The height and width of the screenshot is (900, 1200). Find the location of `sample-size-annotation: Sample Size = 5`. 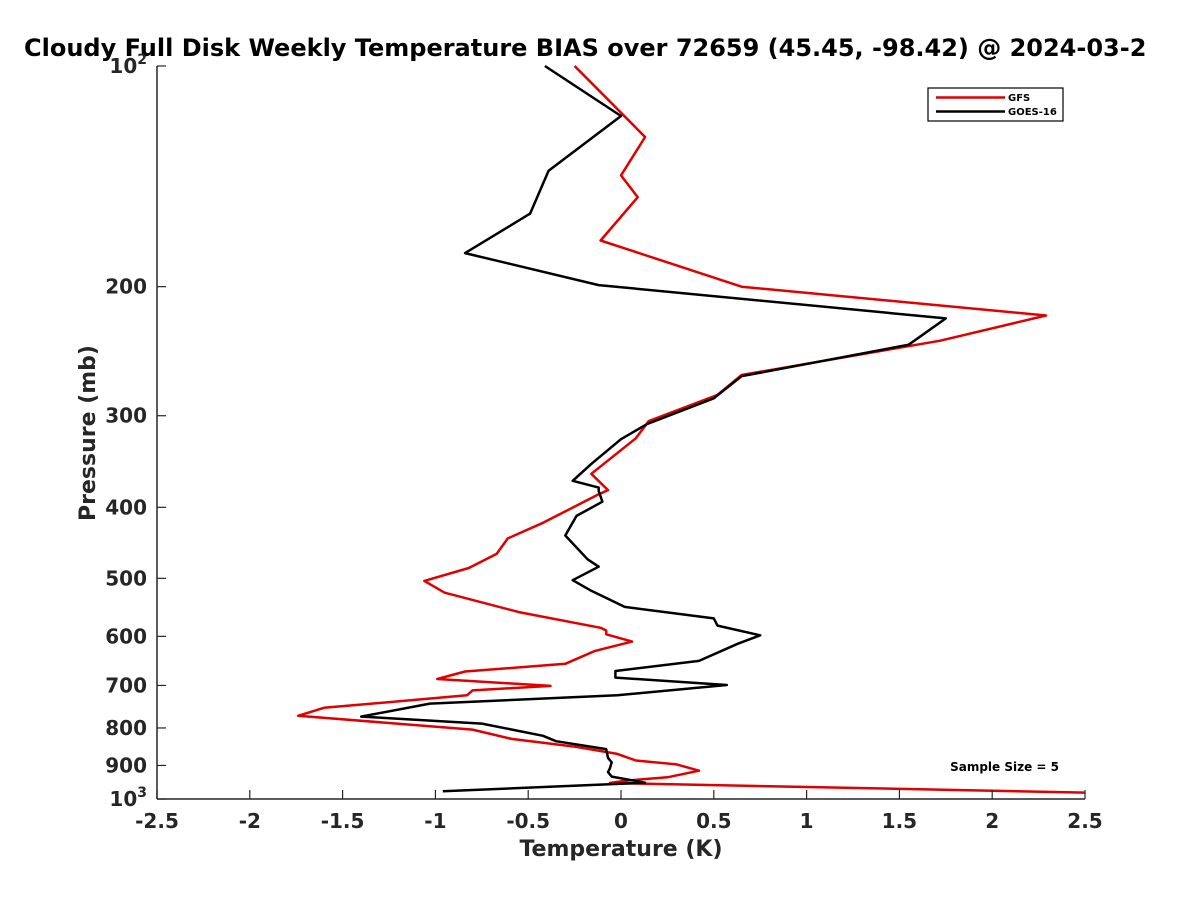

sample-size-annotation: Sample Size = 5 is located at coordinates (1004, 767).